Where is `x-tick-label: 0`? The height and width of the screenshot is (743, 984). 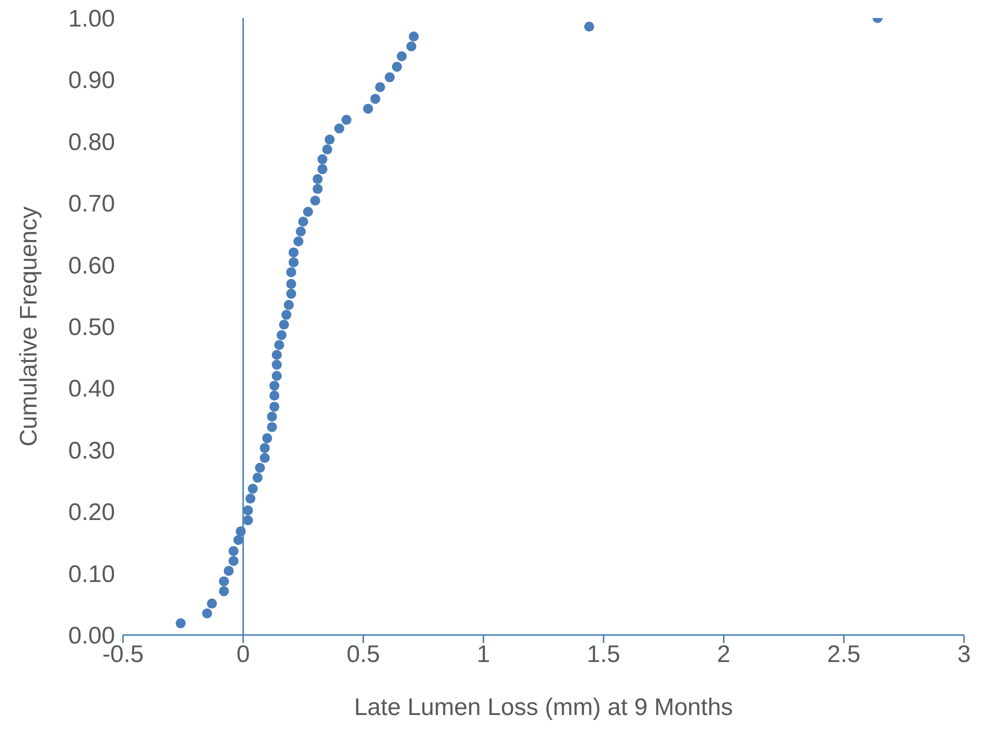 x-tick-label: 0 is located at coordinates (243, 654).